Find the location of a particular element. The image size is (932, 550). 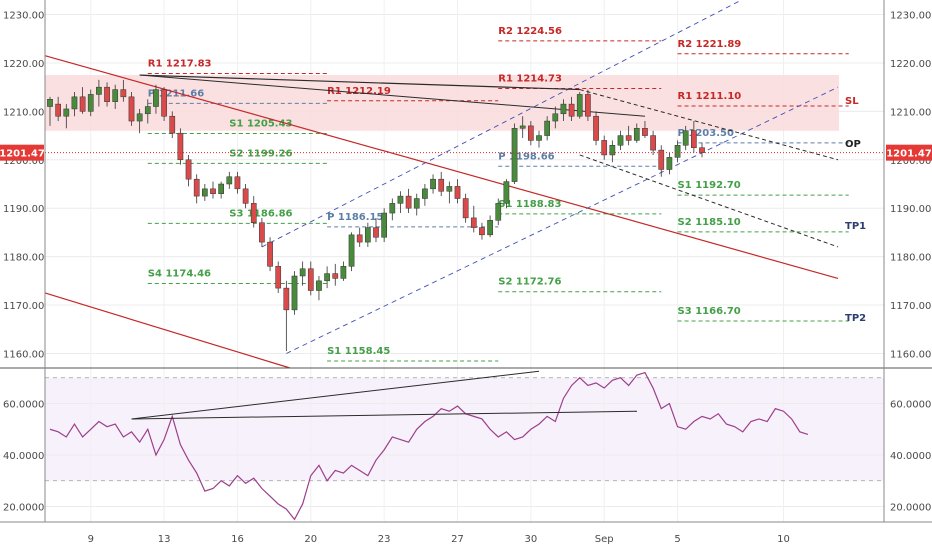

price-tick-right: 1200.00 is located at coordinates (910, 161).